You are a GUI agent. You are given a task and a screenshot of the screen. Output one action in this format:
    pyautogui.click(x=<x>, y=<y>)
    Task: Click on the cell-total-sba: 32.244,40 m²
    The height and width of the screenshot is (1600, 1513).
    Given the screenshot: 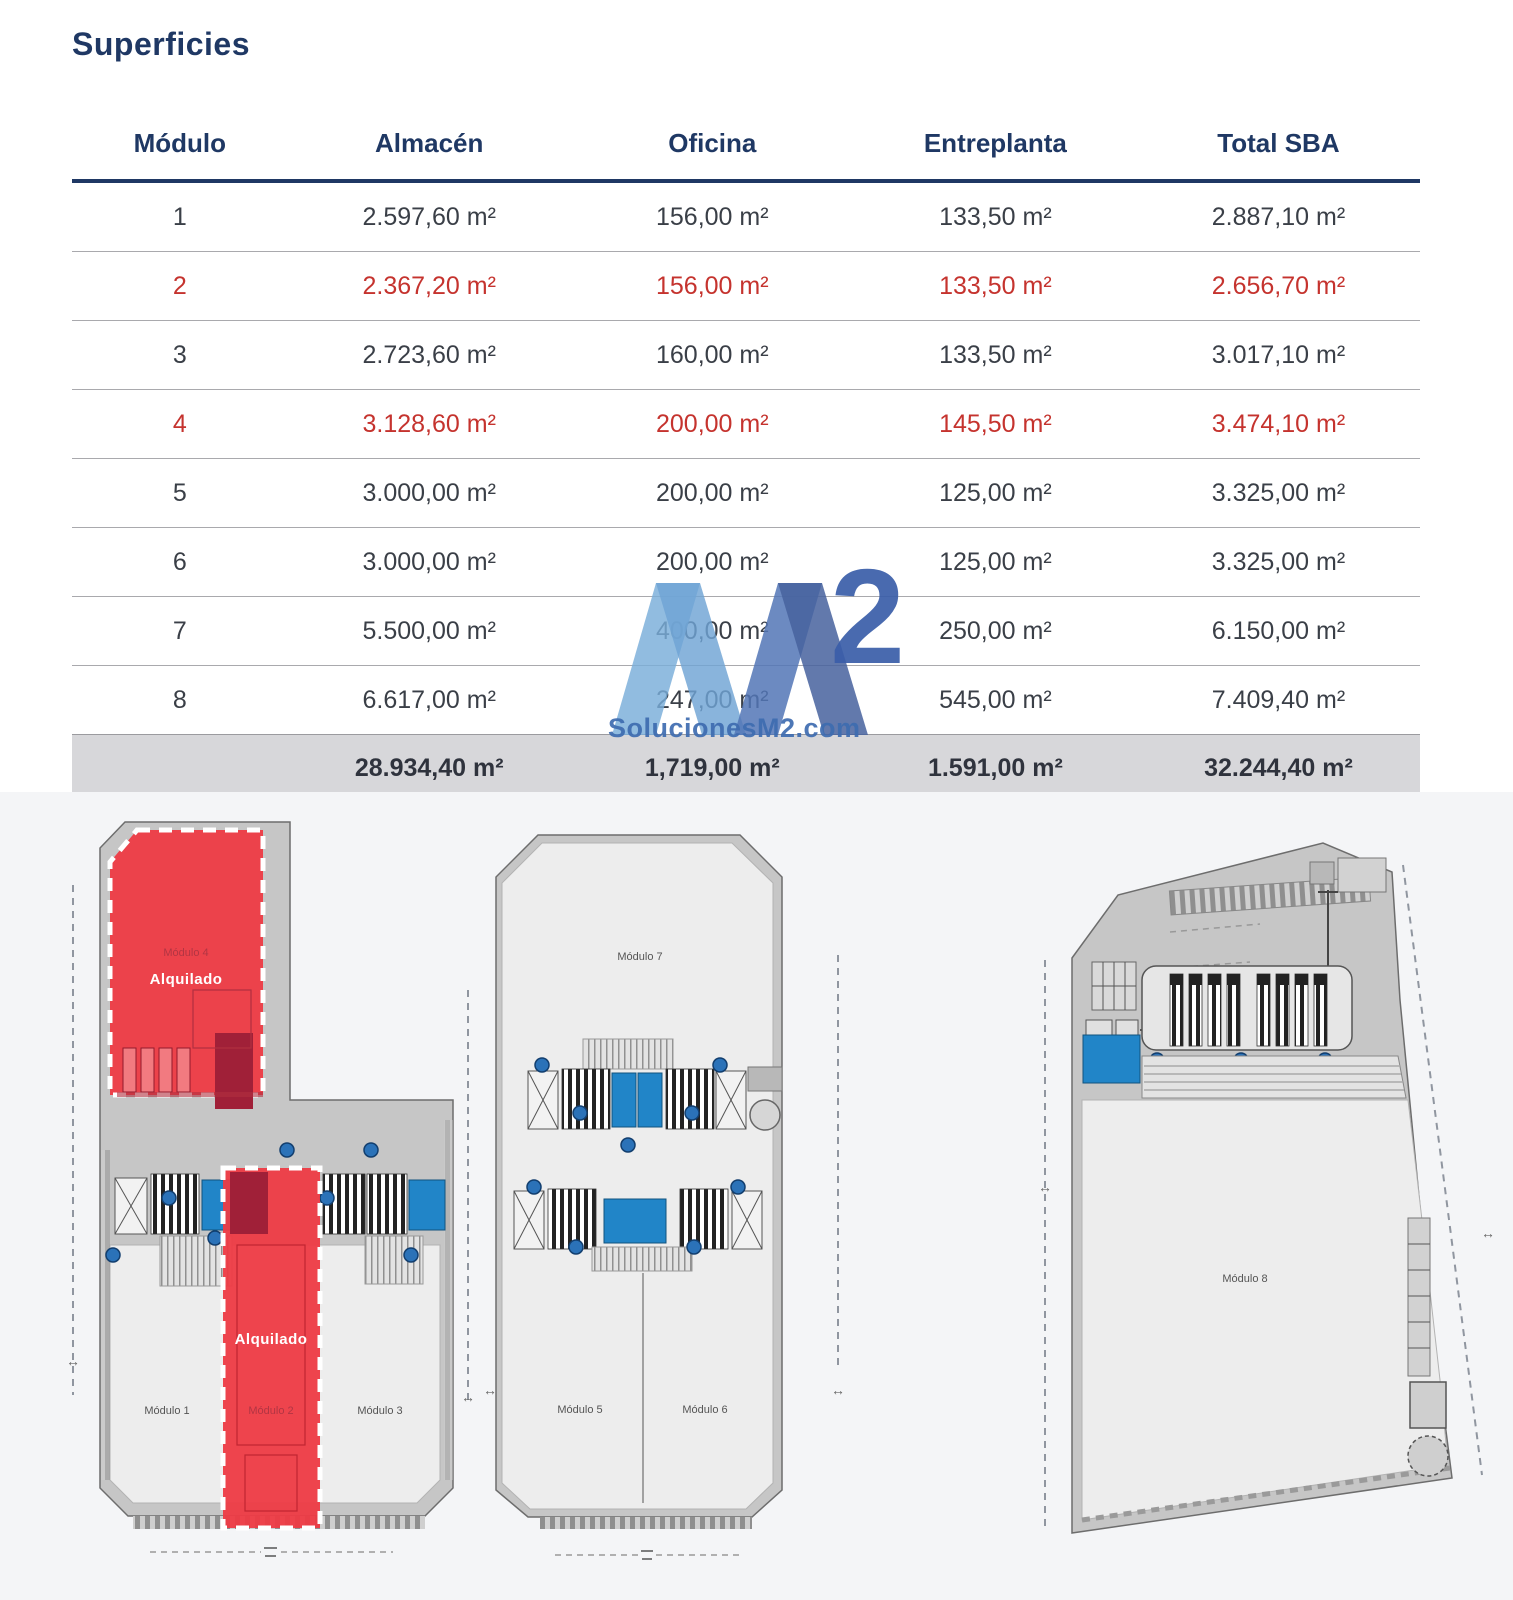 What is the action you would take?
    pyautogui.click(x=1278, y=767)
    